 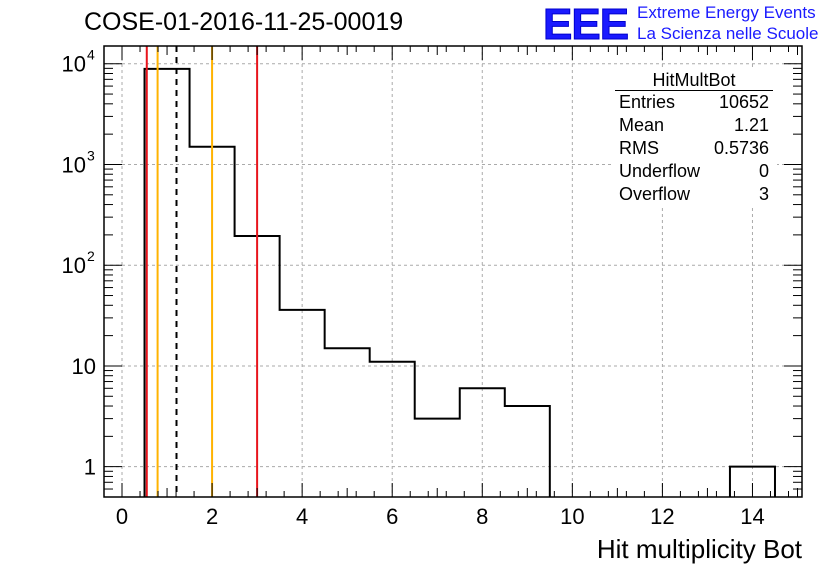 I want to click on x-tick-label: 12, so click(x=662, y=516).